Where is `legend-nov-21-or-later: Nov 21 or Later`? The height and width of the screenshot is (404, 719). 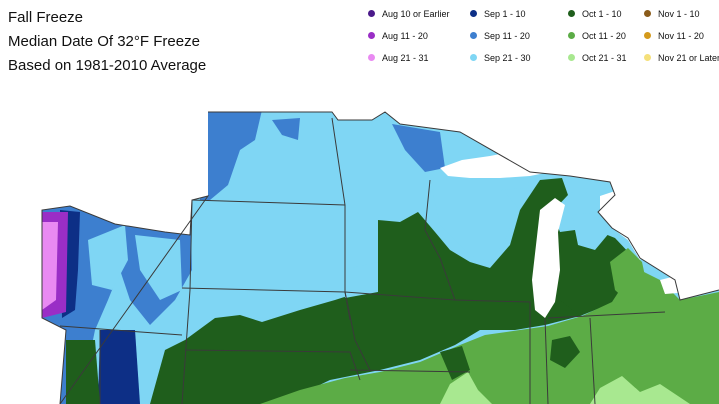 legend-nov-21-or-later: Nov 21 or Later is located at coordinates (681, 58).